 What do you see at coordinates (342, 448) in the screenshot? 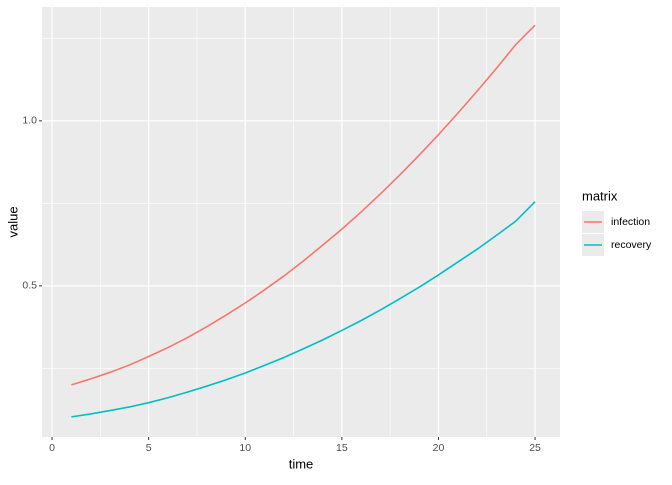
I see `x-tick-label: 15` at bounding box center [342, 448].